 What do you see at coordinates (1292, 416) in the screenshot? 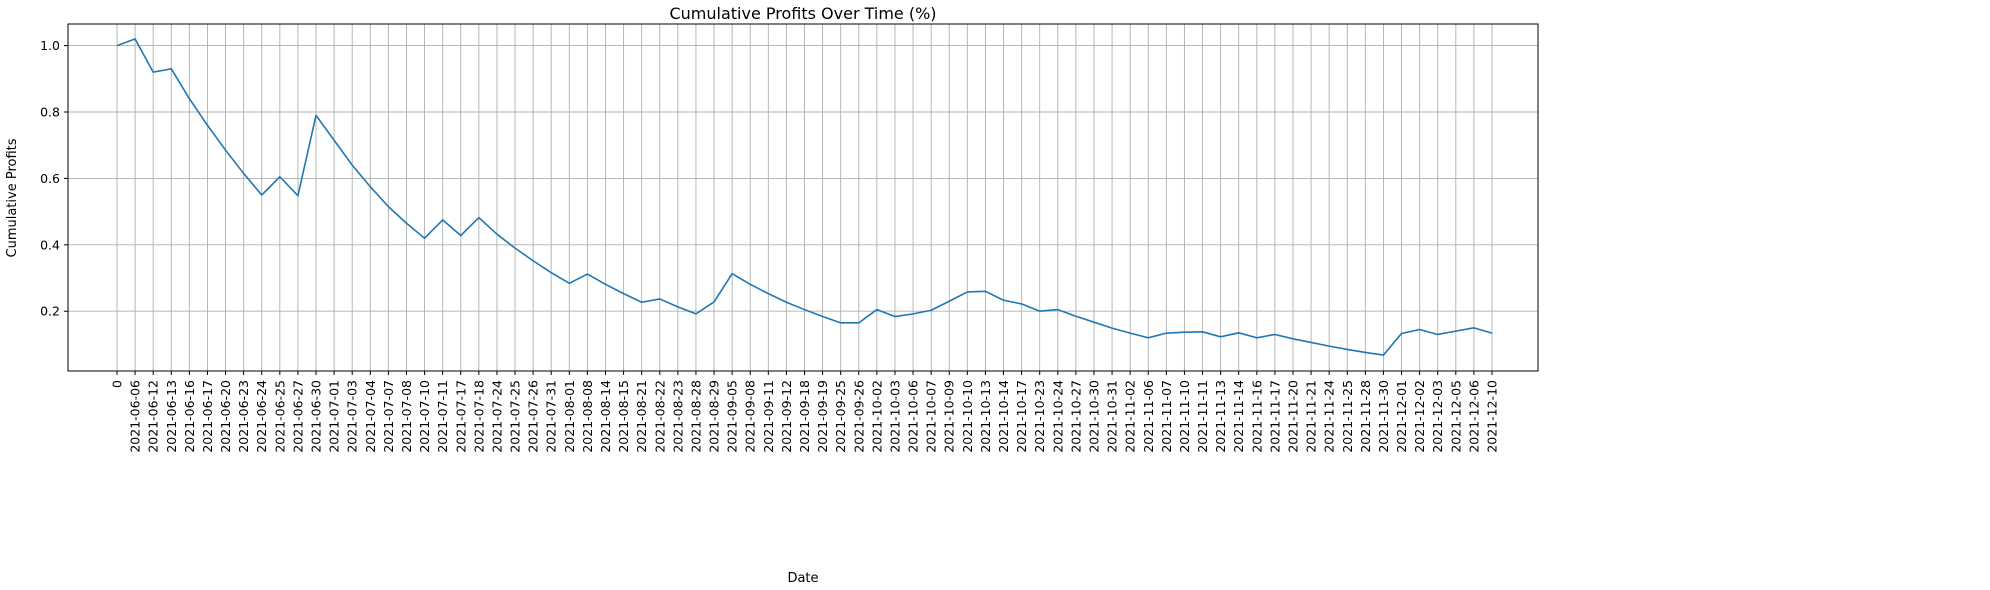
I see `x-tick-label: 2021-11-20` at bounding box center [1292, 416].